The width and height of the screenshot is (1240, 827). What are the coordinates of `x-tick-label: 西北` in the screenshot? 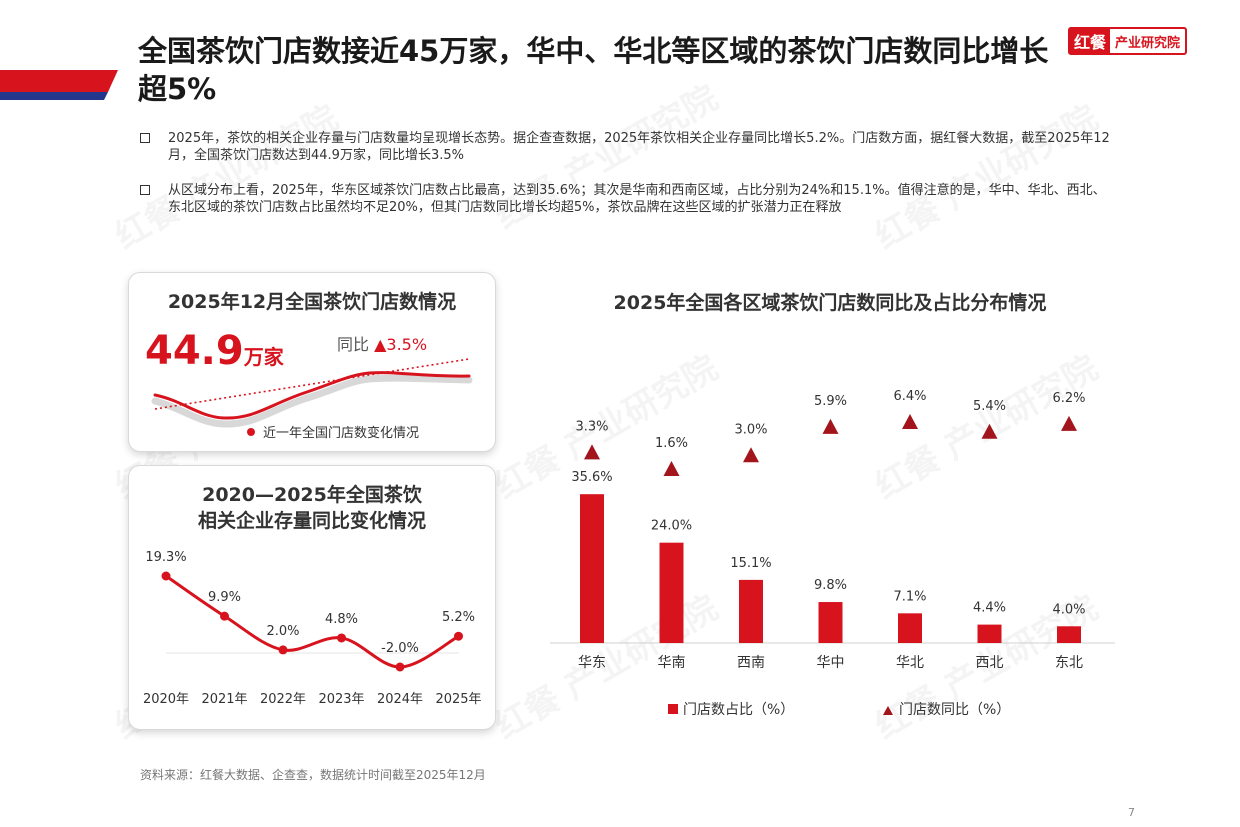 It's located at (990, 663).